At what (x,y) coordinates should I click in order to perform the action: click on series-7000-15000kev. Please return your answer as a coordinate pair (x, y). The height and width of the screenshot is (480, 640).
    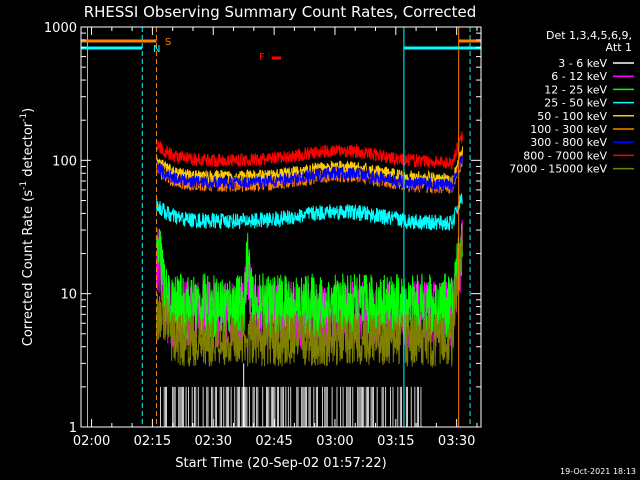
    Looking at the image, I should click on (309, 298).